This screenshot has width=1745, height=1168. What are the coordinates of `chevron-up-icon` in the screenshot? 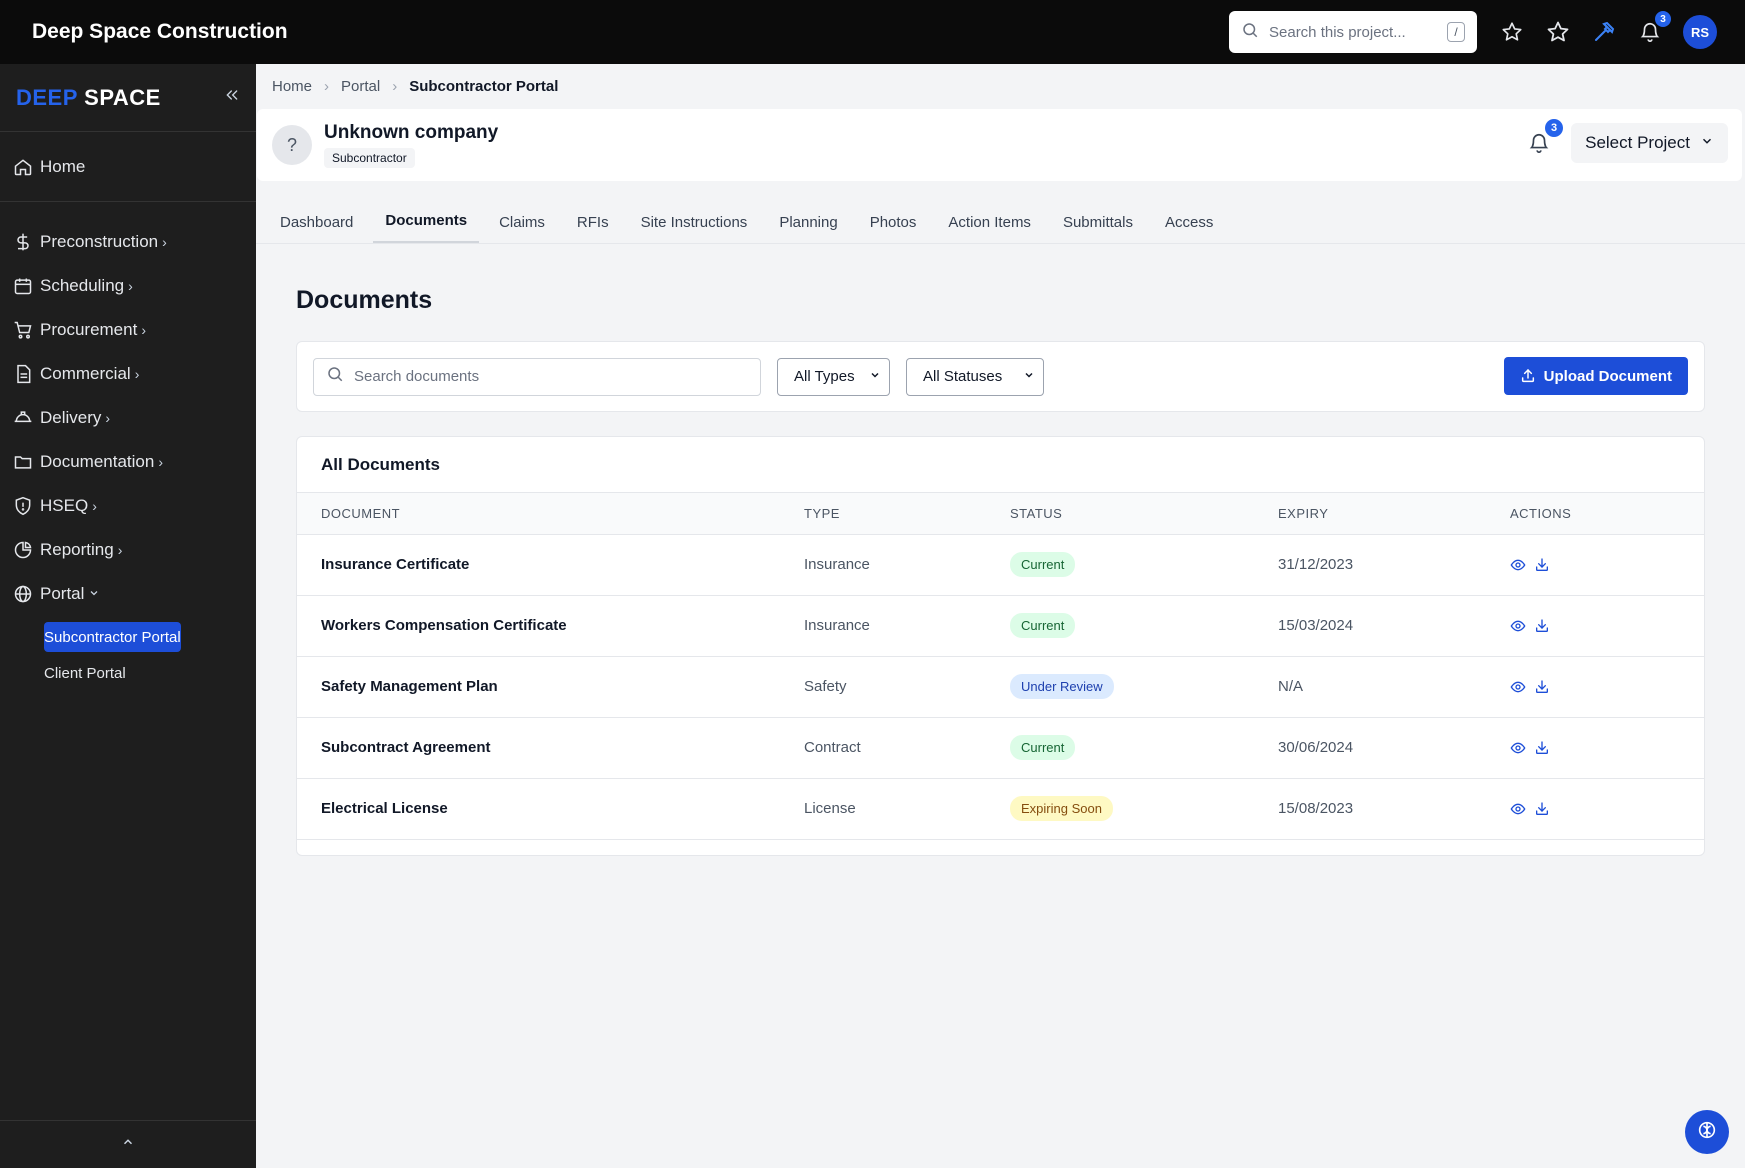 It's located at (128, 1144).